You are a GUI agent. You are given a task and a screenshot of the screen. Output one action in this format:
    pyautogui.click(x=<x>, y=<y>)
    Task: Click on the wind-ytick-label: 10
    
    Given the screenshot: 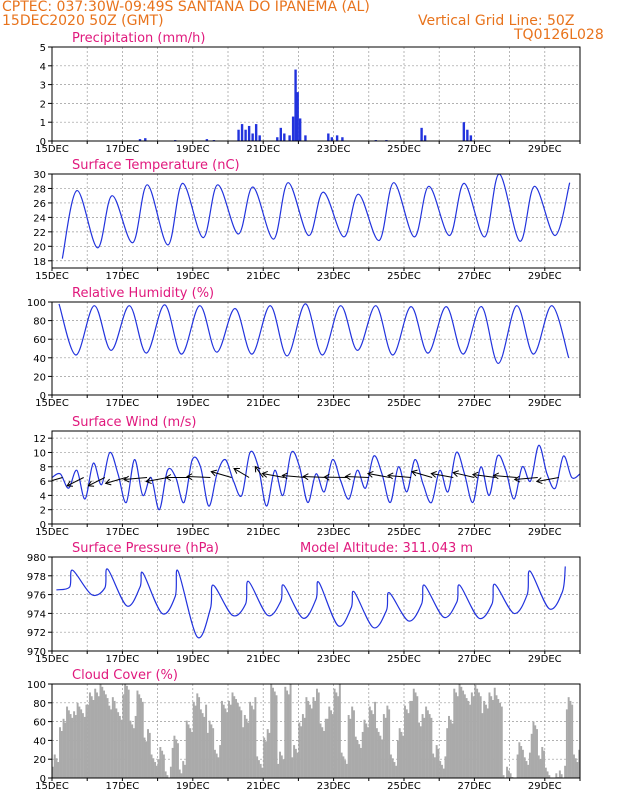 What is the action you would take?
    pyautogui.click(x=39, y=453)
    